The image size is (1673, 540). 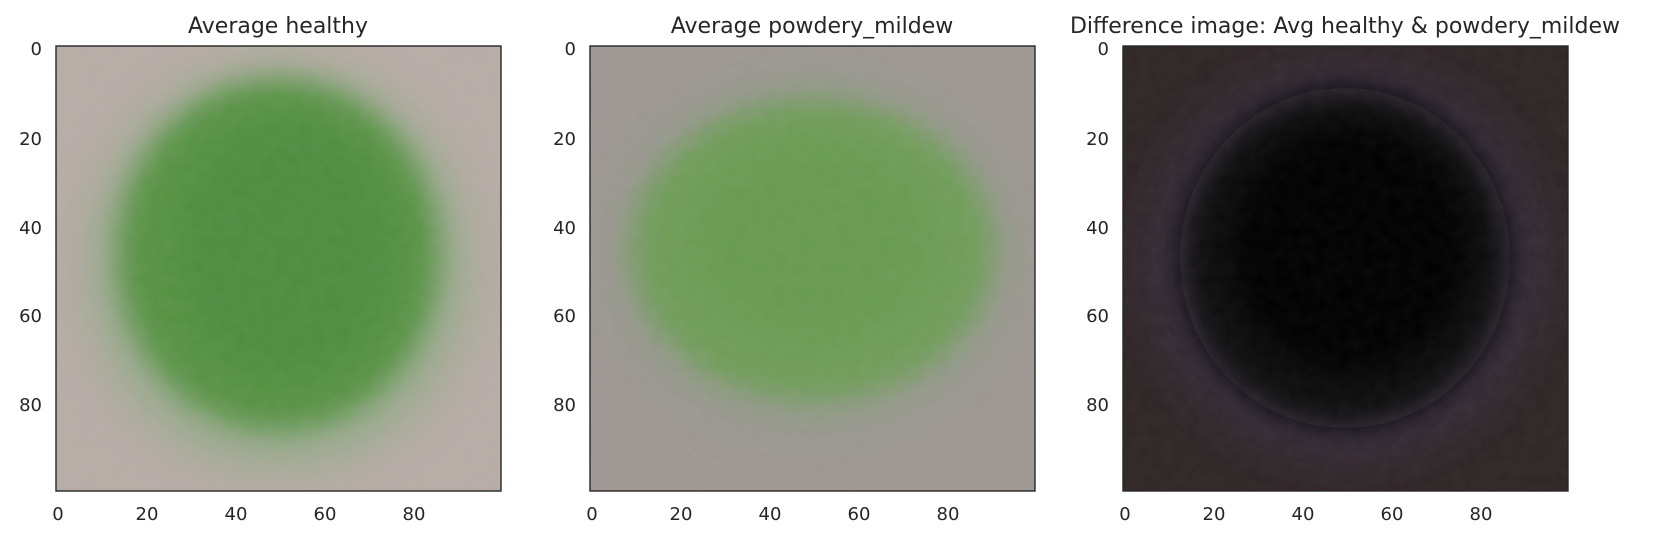 I want to click on panel-title: Average powdery_mildew, so click(x=812, y=26).